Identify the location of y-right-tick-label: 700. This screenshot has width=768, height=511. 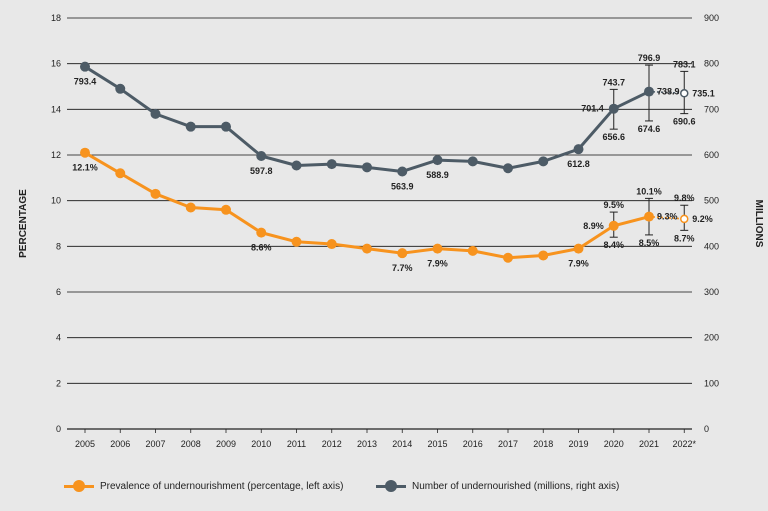
(711, 109).